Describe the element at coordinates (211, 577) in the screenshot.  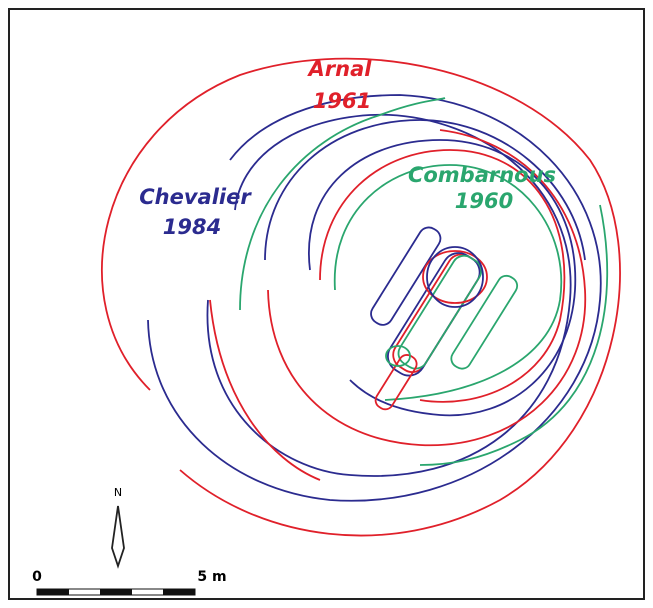
I see `scale-end: 5 m` at that location.